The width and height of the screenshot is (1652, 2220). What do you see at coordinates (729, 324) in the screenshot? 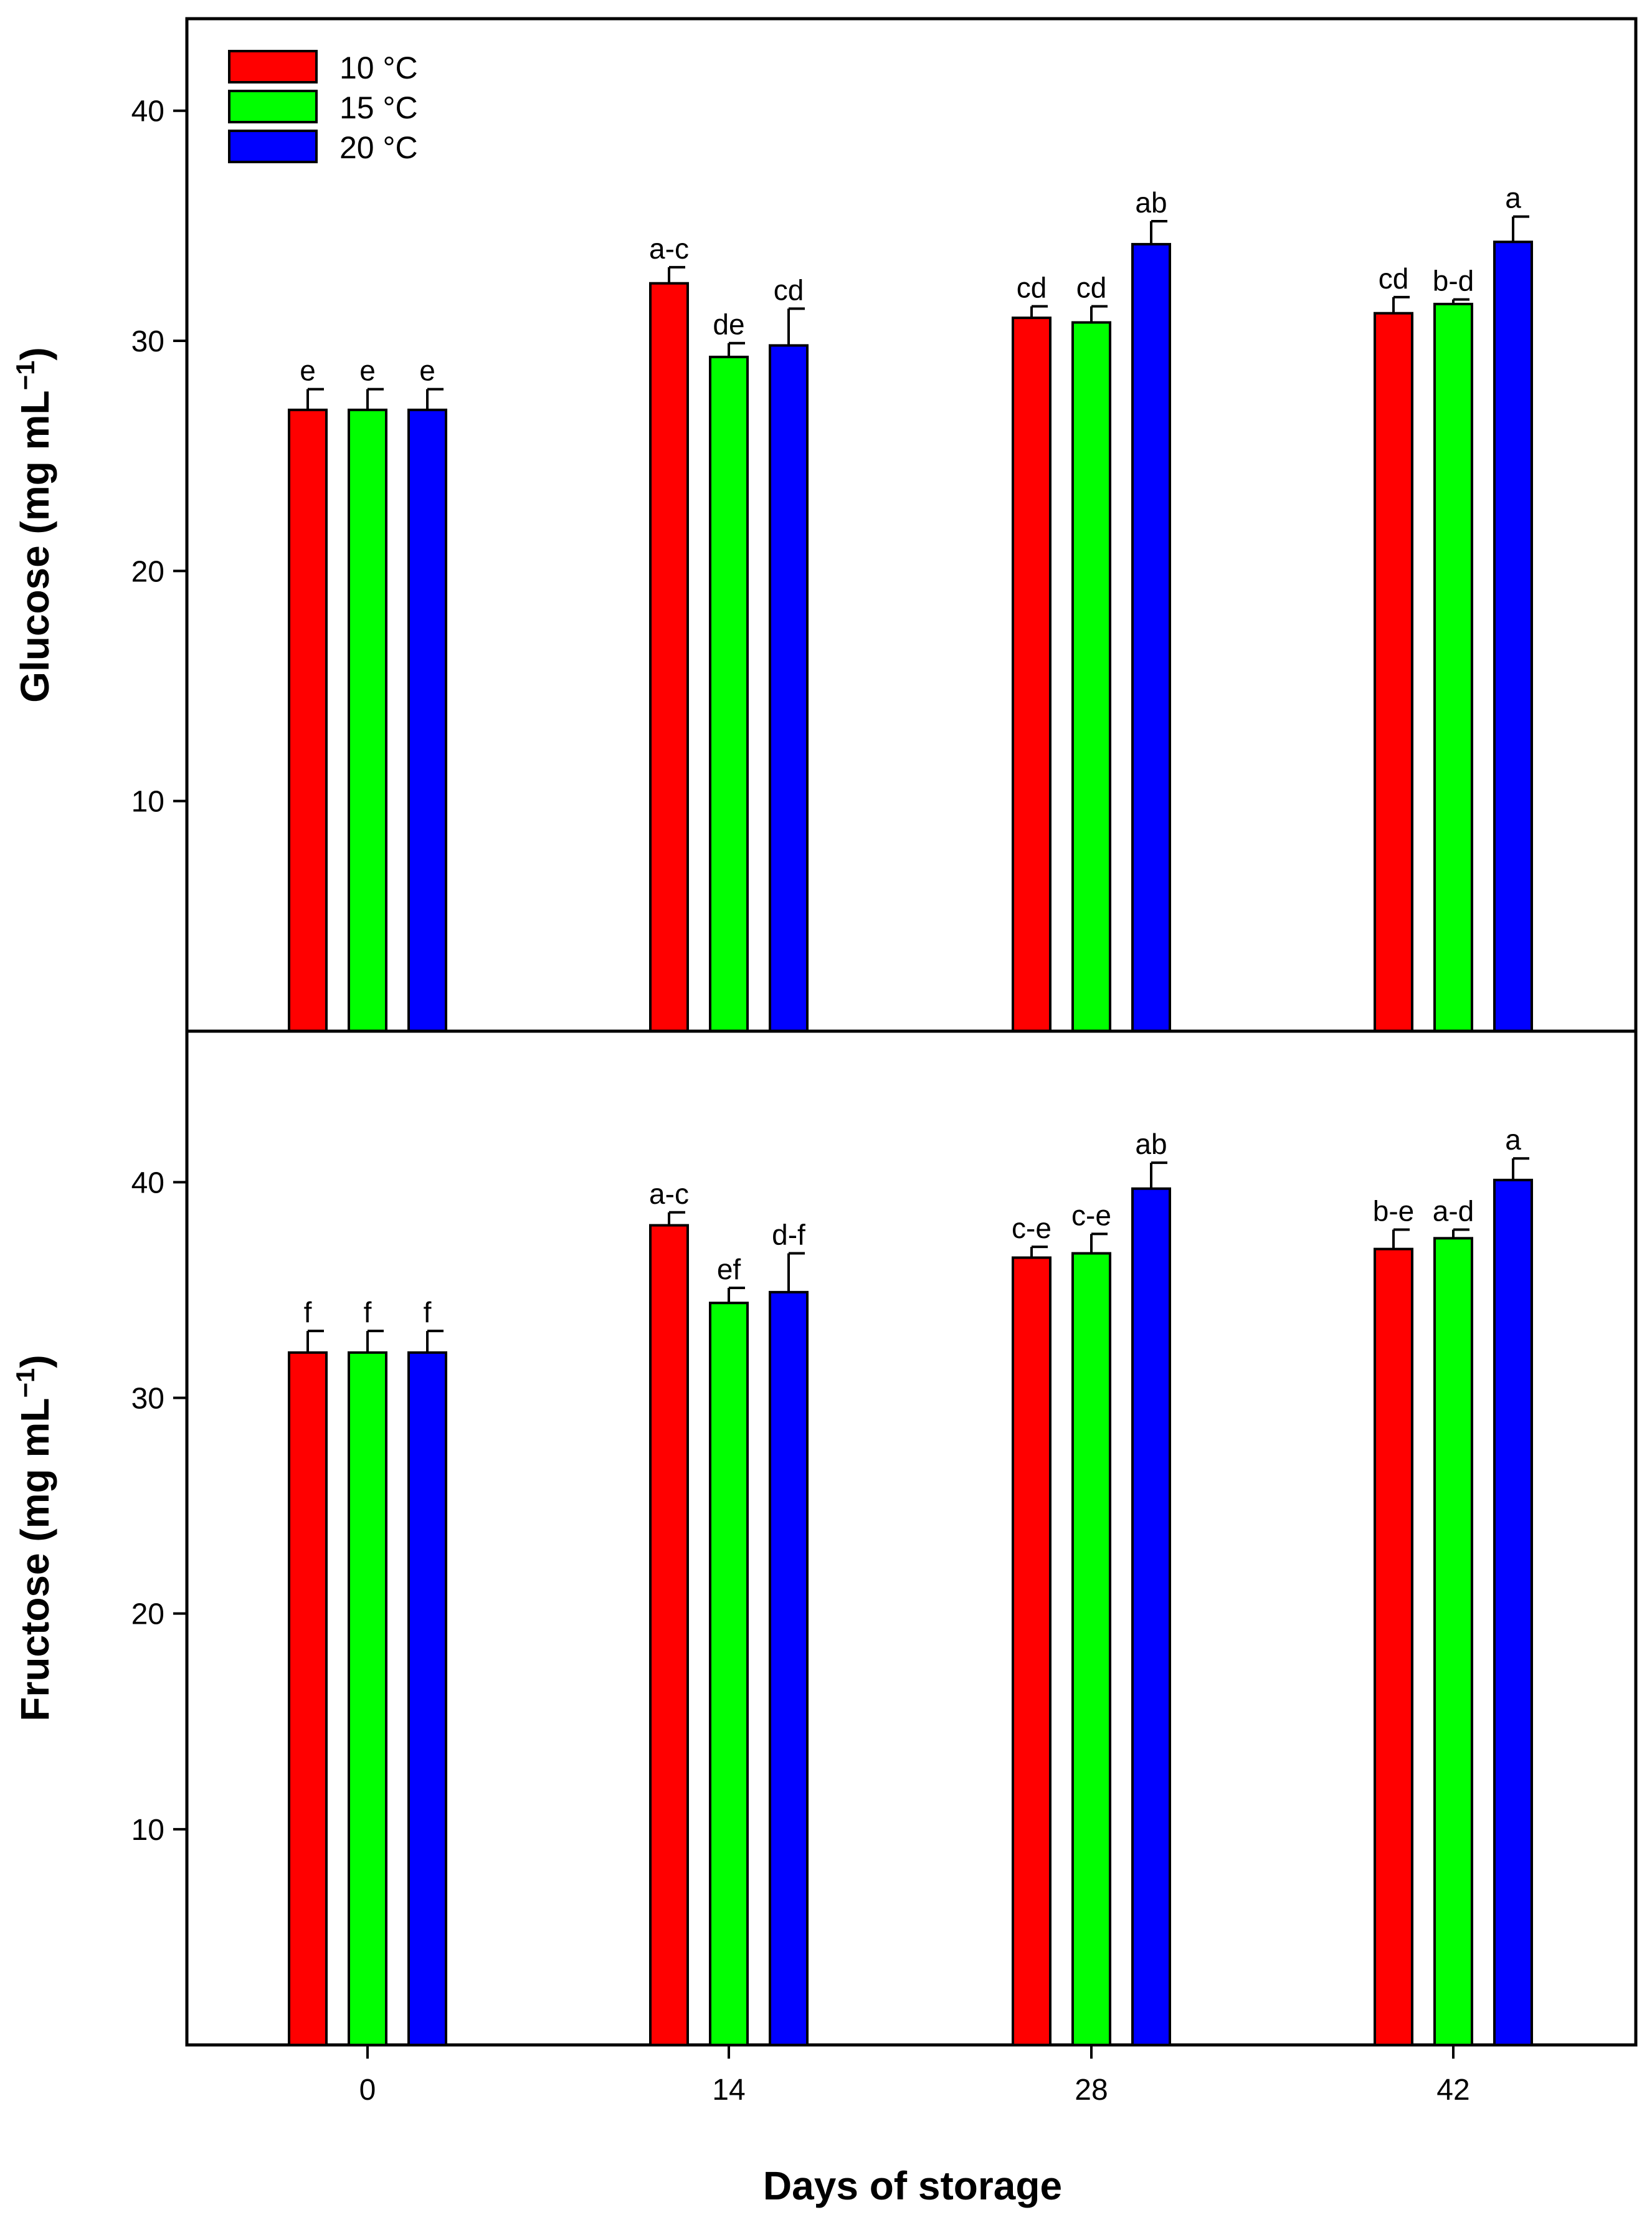
I see `significance-letter: de` at bounding box center [729, 324].